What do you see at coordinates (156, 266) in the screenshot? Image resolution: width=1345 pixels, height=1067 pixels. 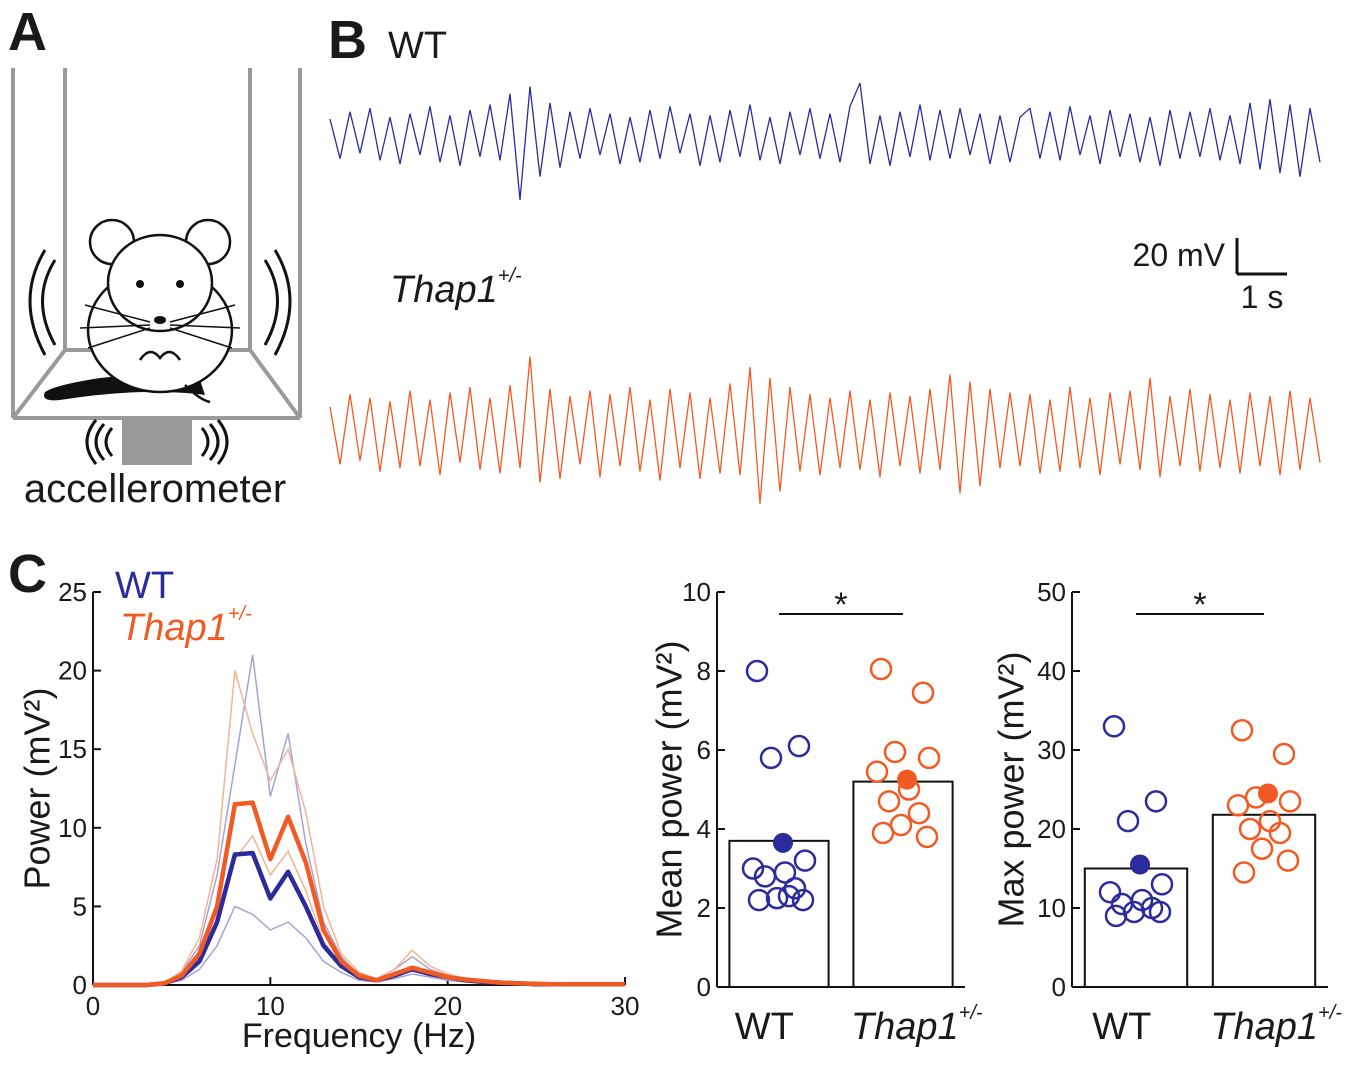 I see `apparatus-diagram` at bounding box center [156, 266].